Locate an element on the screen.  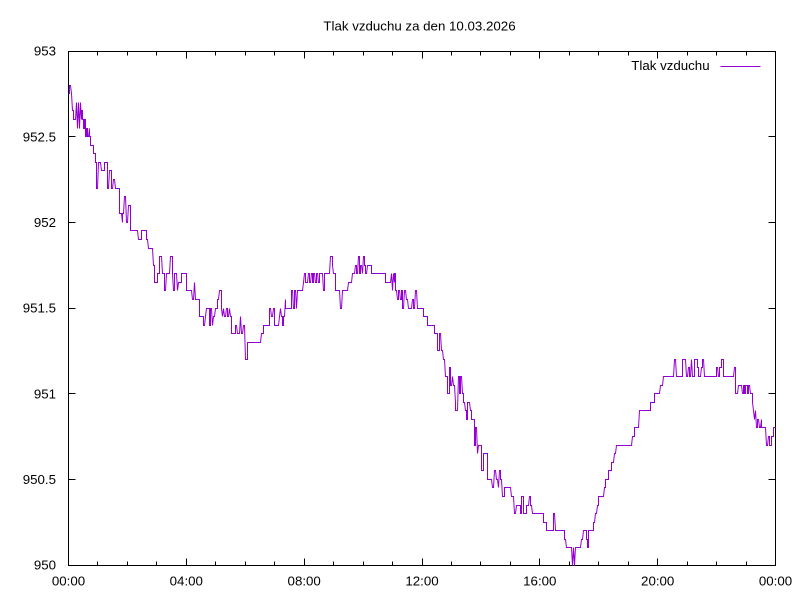
svg-text: 950 is located at coordinates (45, 565).